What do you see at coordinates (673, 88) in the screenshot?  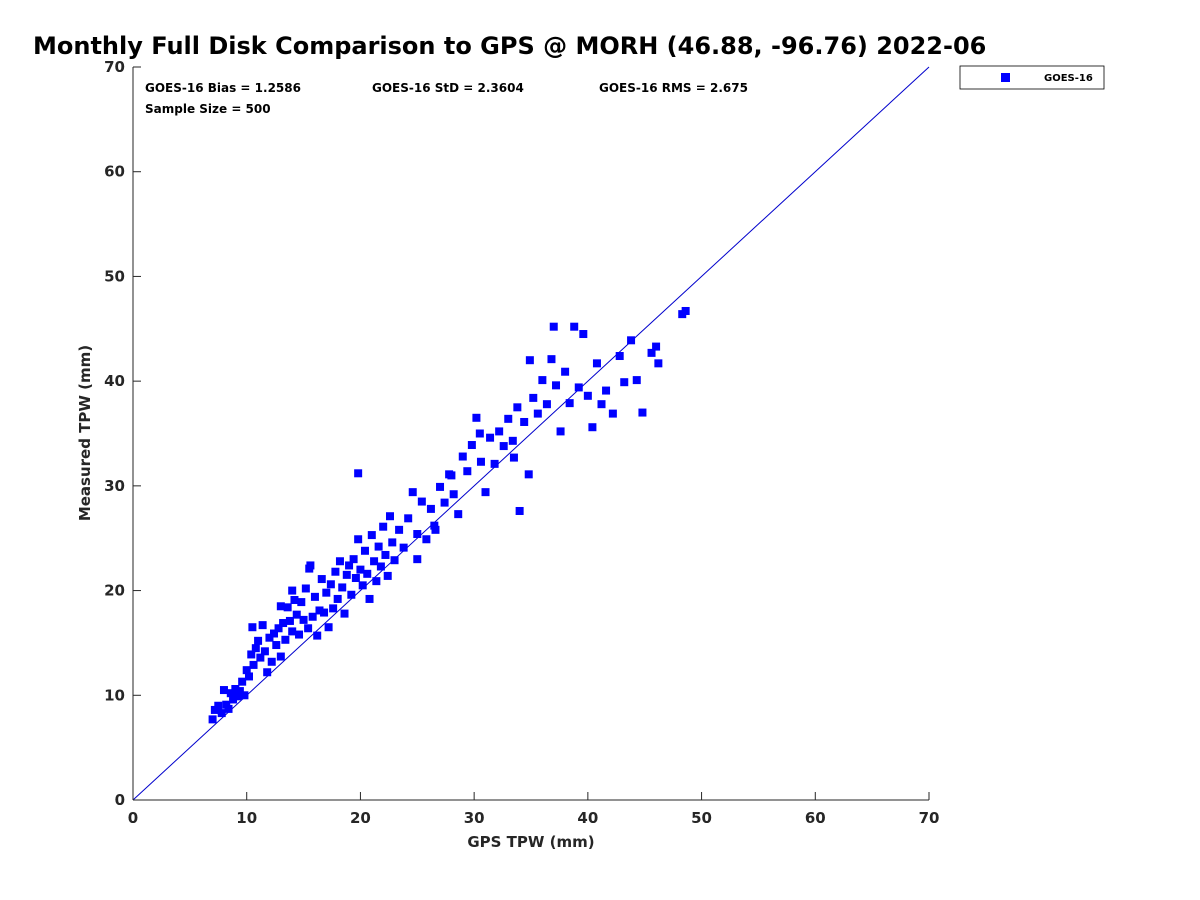 I see `stat-rms: GOES-16 RMS = 2.675` at bounding box center [673, 88].